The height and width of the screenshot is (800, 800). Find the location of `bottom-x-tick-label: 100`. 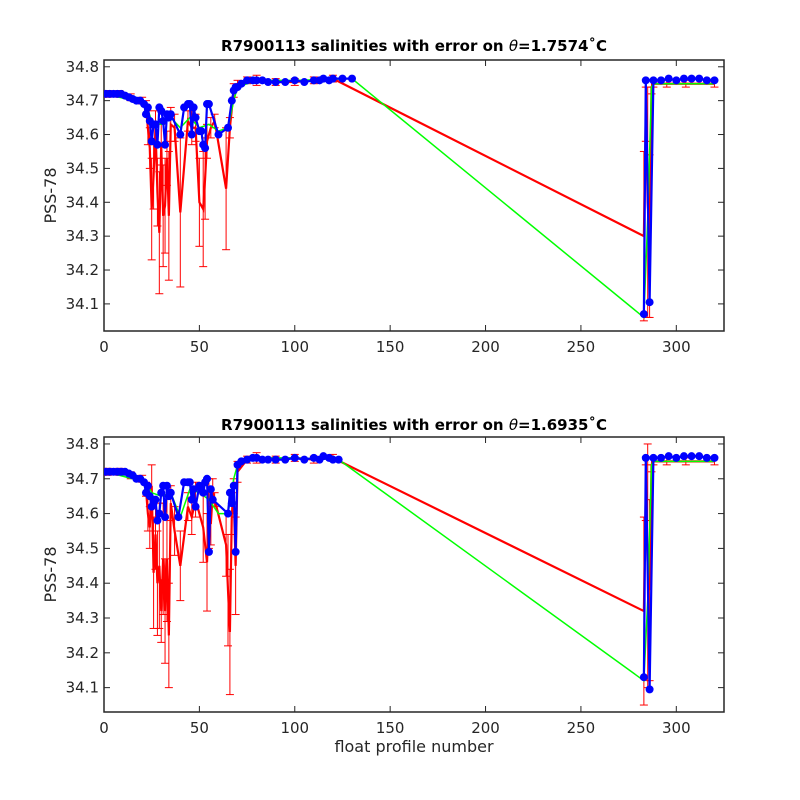

bottom-x-tick-label: 100 is located at coordinates (294, 728).